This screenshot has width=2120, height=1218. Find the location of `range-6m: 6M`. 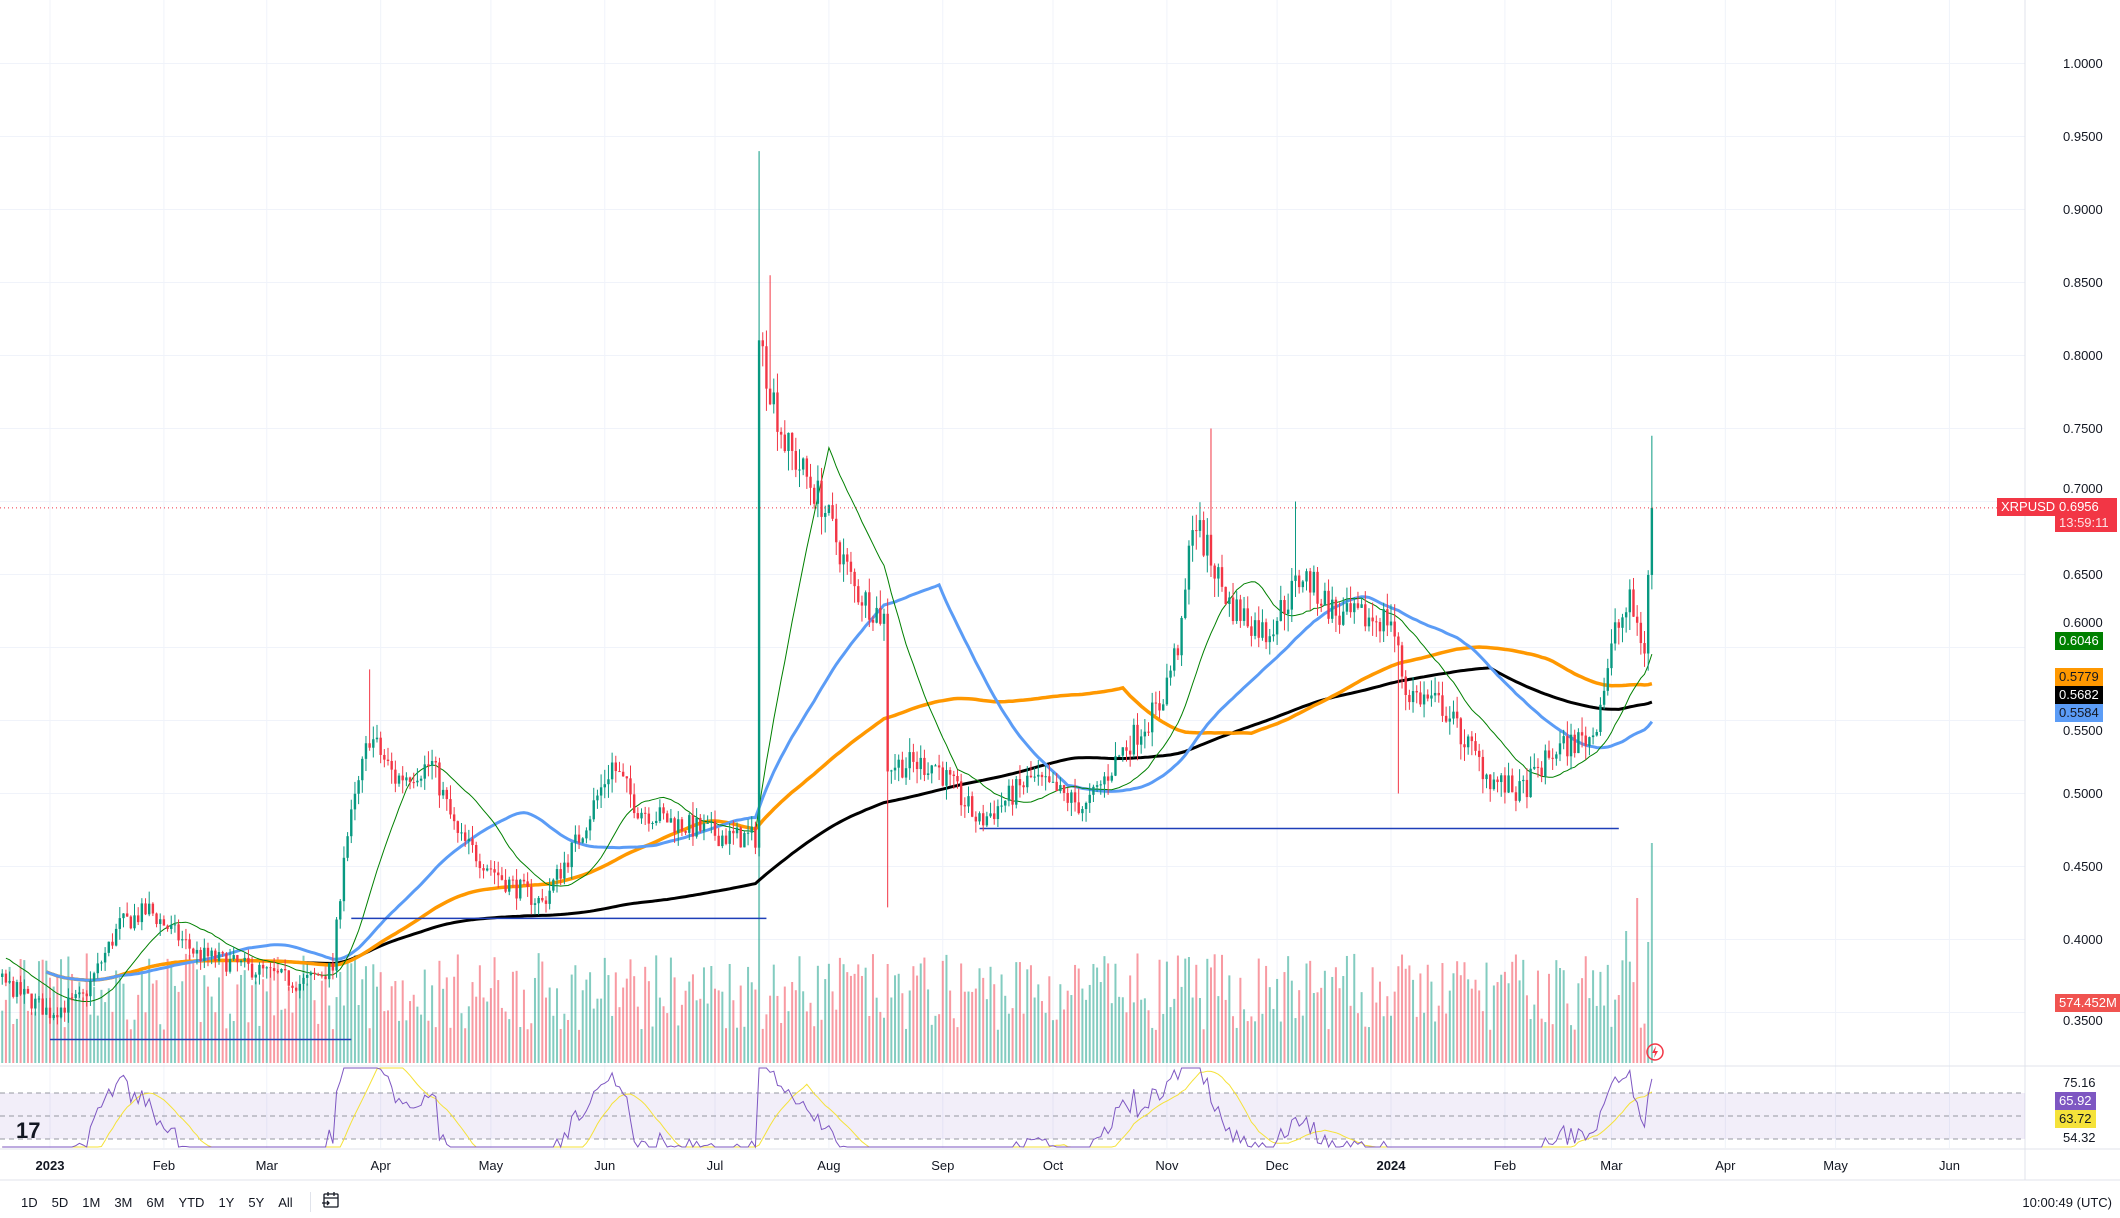

range-6m: 6M is located at coordinates (155, 1202).